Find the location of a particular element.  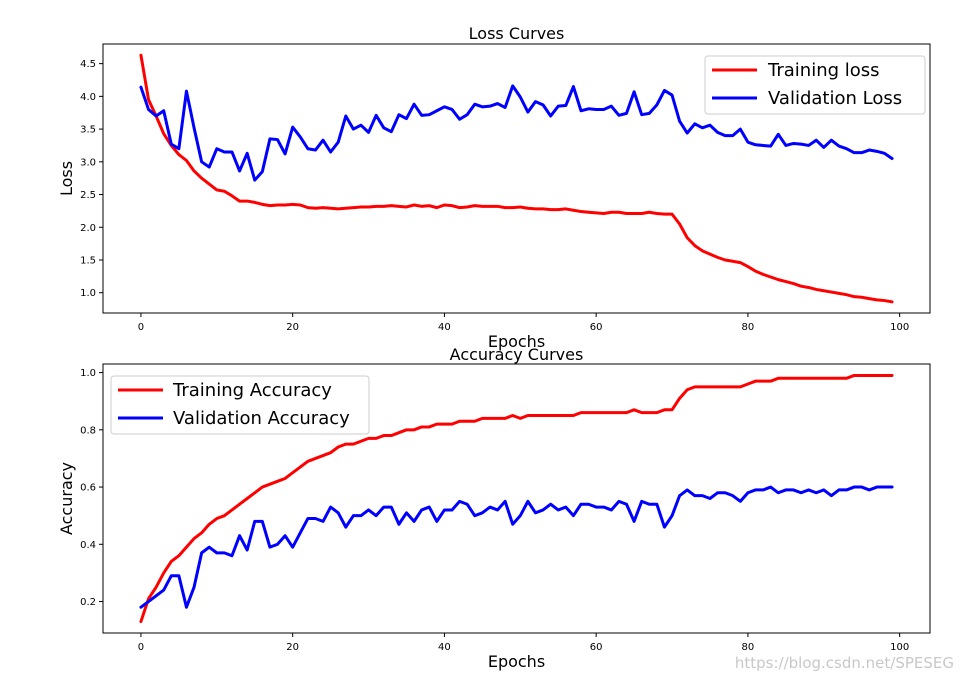

y-tick-label: 0.6 is located at coordinates (88, 488).